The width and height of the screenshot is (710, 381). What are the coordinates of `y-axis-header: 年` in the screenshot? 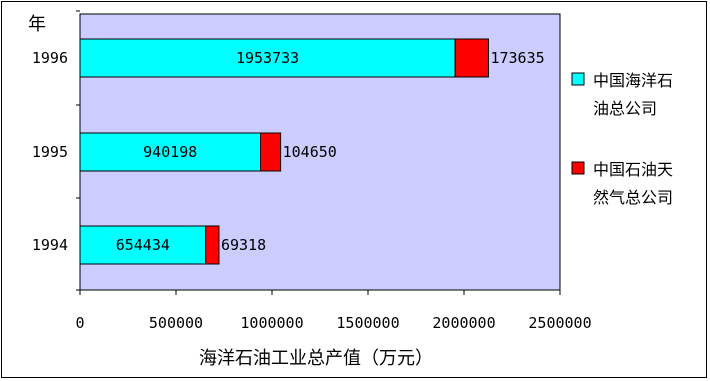 It's located at (37, 24).